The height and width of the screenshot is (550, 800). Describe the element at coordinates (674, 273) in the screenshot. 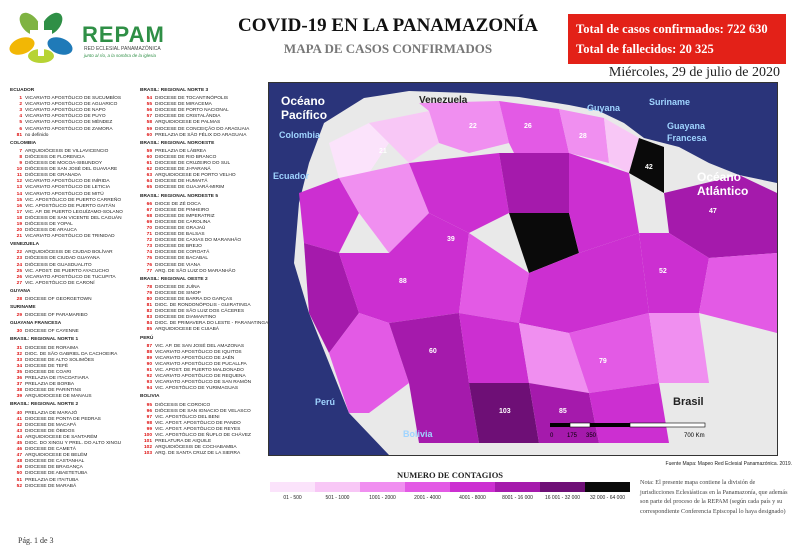

I see `region-maraba` at that location.